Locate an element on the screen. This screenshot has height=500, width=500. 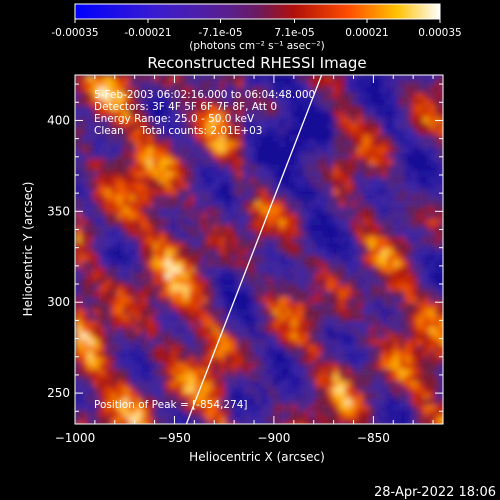
colorbar-tick-label: 0.00021 is located at coordinates (366, 33).